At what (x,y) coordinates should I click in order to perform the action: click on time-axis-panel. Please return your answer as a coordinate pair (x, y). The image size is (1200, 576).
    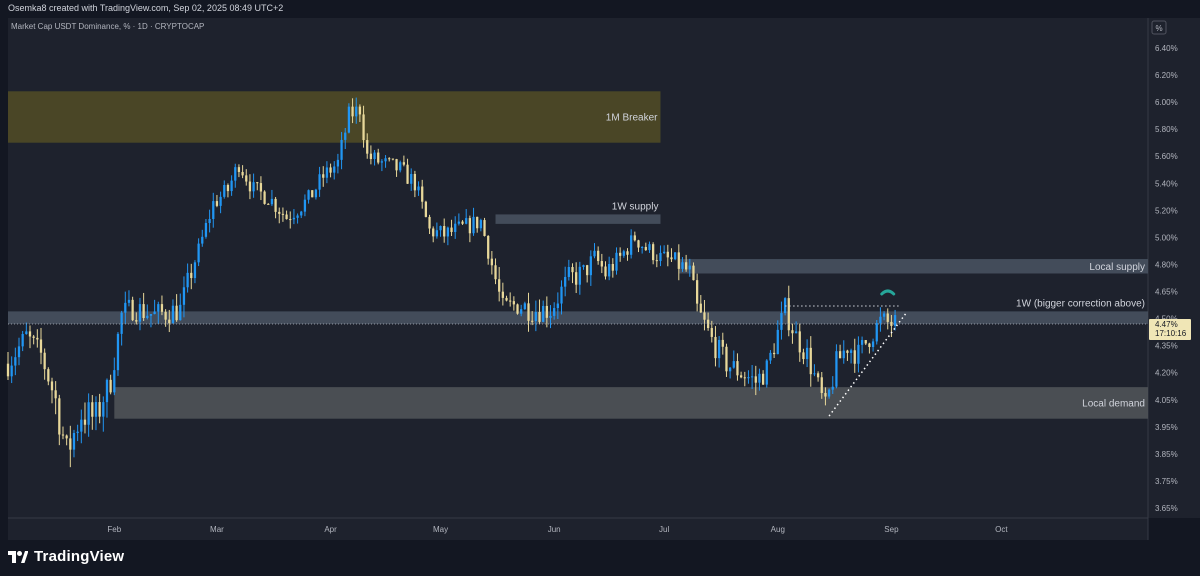
    Looking at the image, I should click on (578, 529).